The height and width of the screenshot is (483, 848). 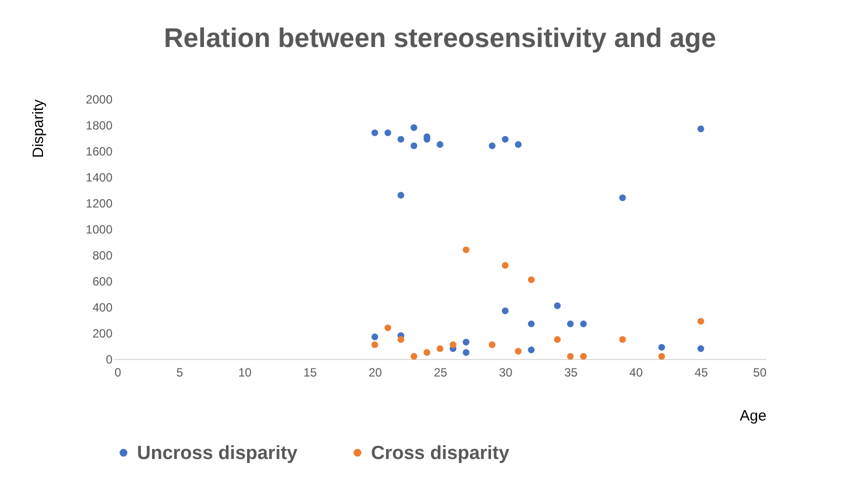 I want to click on x-tick-label: 35, so click(x=571, y=373).